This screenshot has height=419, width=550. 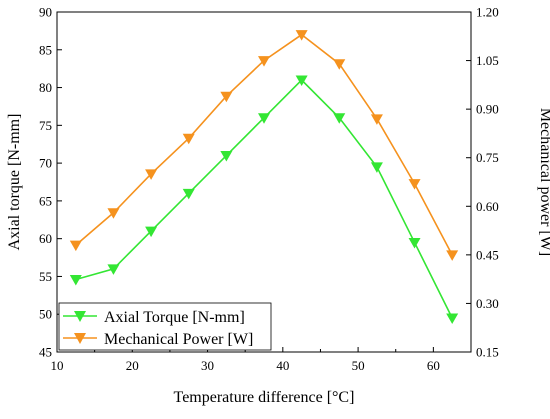 What do you see at coordinates (487, 303) in the screenshot?
I see `right-y-tick-label: 0.30` at bounding box center [487, 303].